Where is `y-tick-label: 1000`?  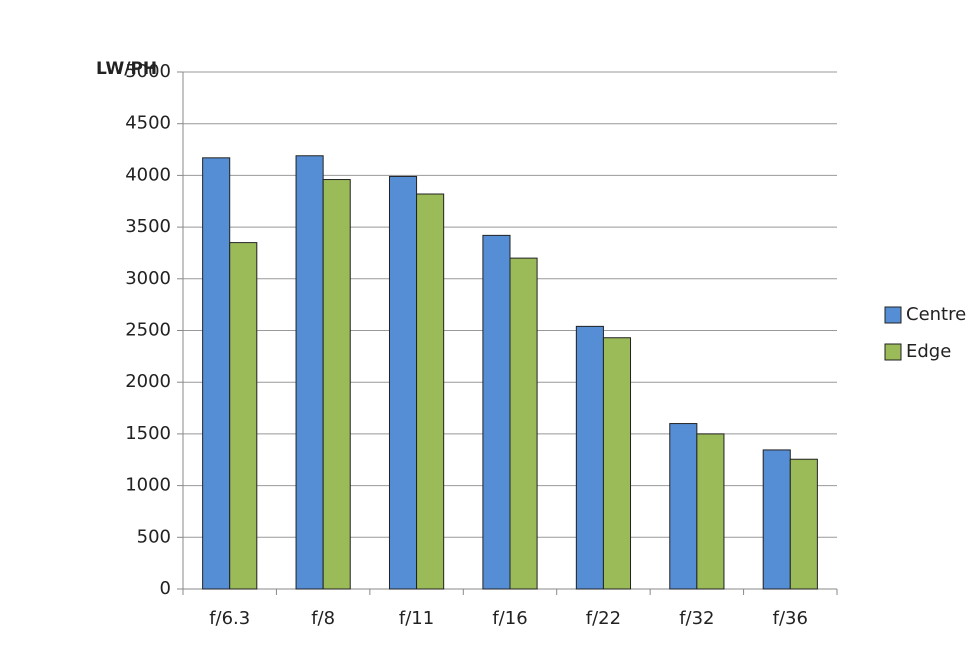 y-tick-label: 1000 is located at coordinates (148, 485).